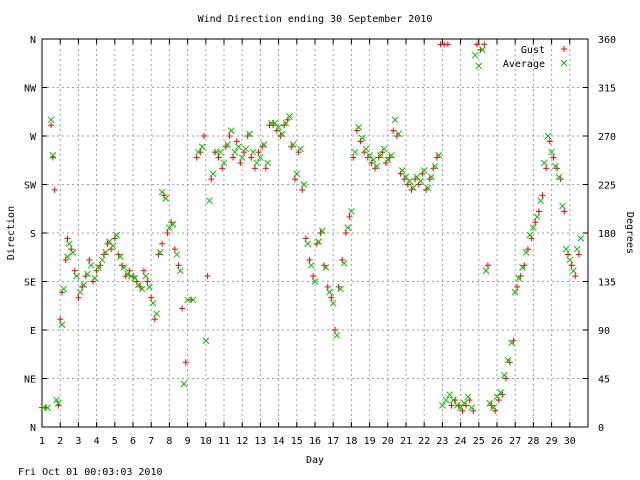 This screenshot has height=480, width=640. Describe the element at coordinates (315, 460) in the screenshot. I see `x-axis-label: Day` at that location.